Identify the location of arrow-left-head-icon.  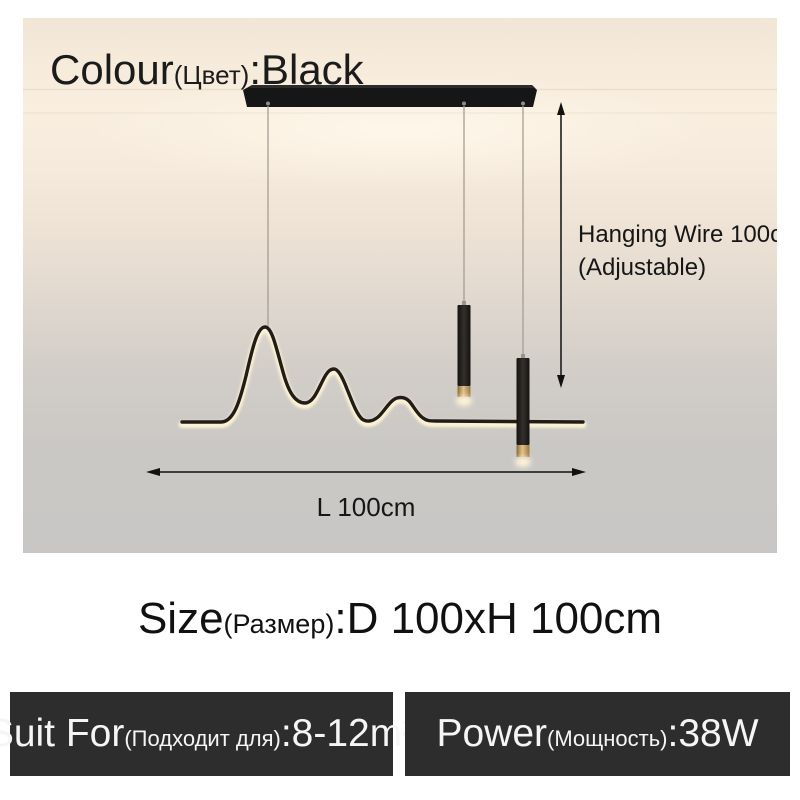
(153, 472).